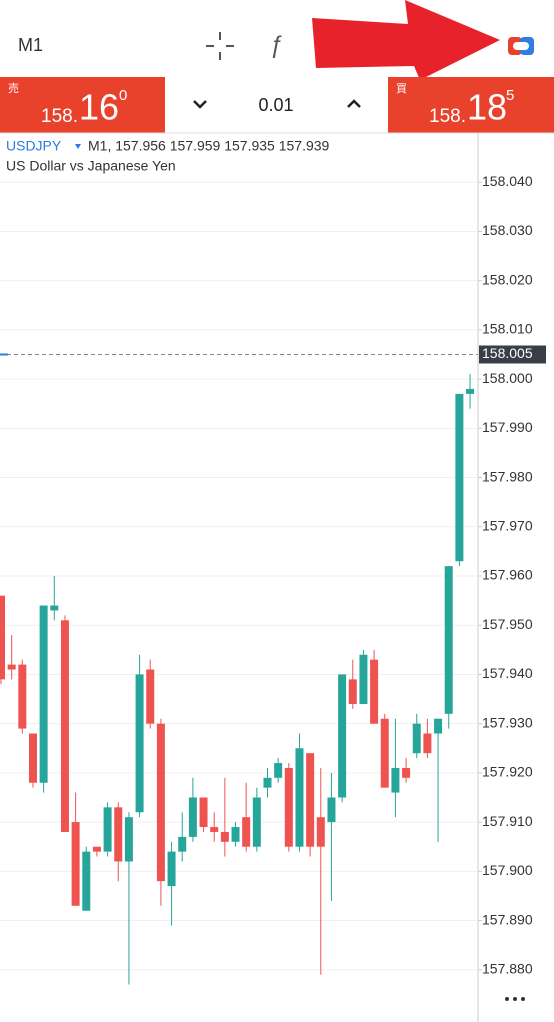  What do you see at coordinates (78, 146) in the screenshot?
I see `symbol-dropdown` at bounding box center [78, 146].